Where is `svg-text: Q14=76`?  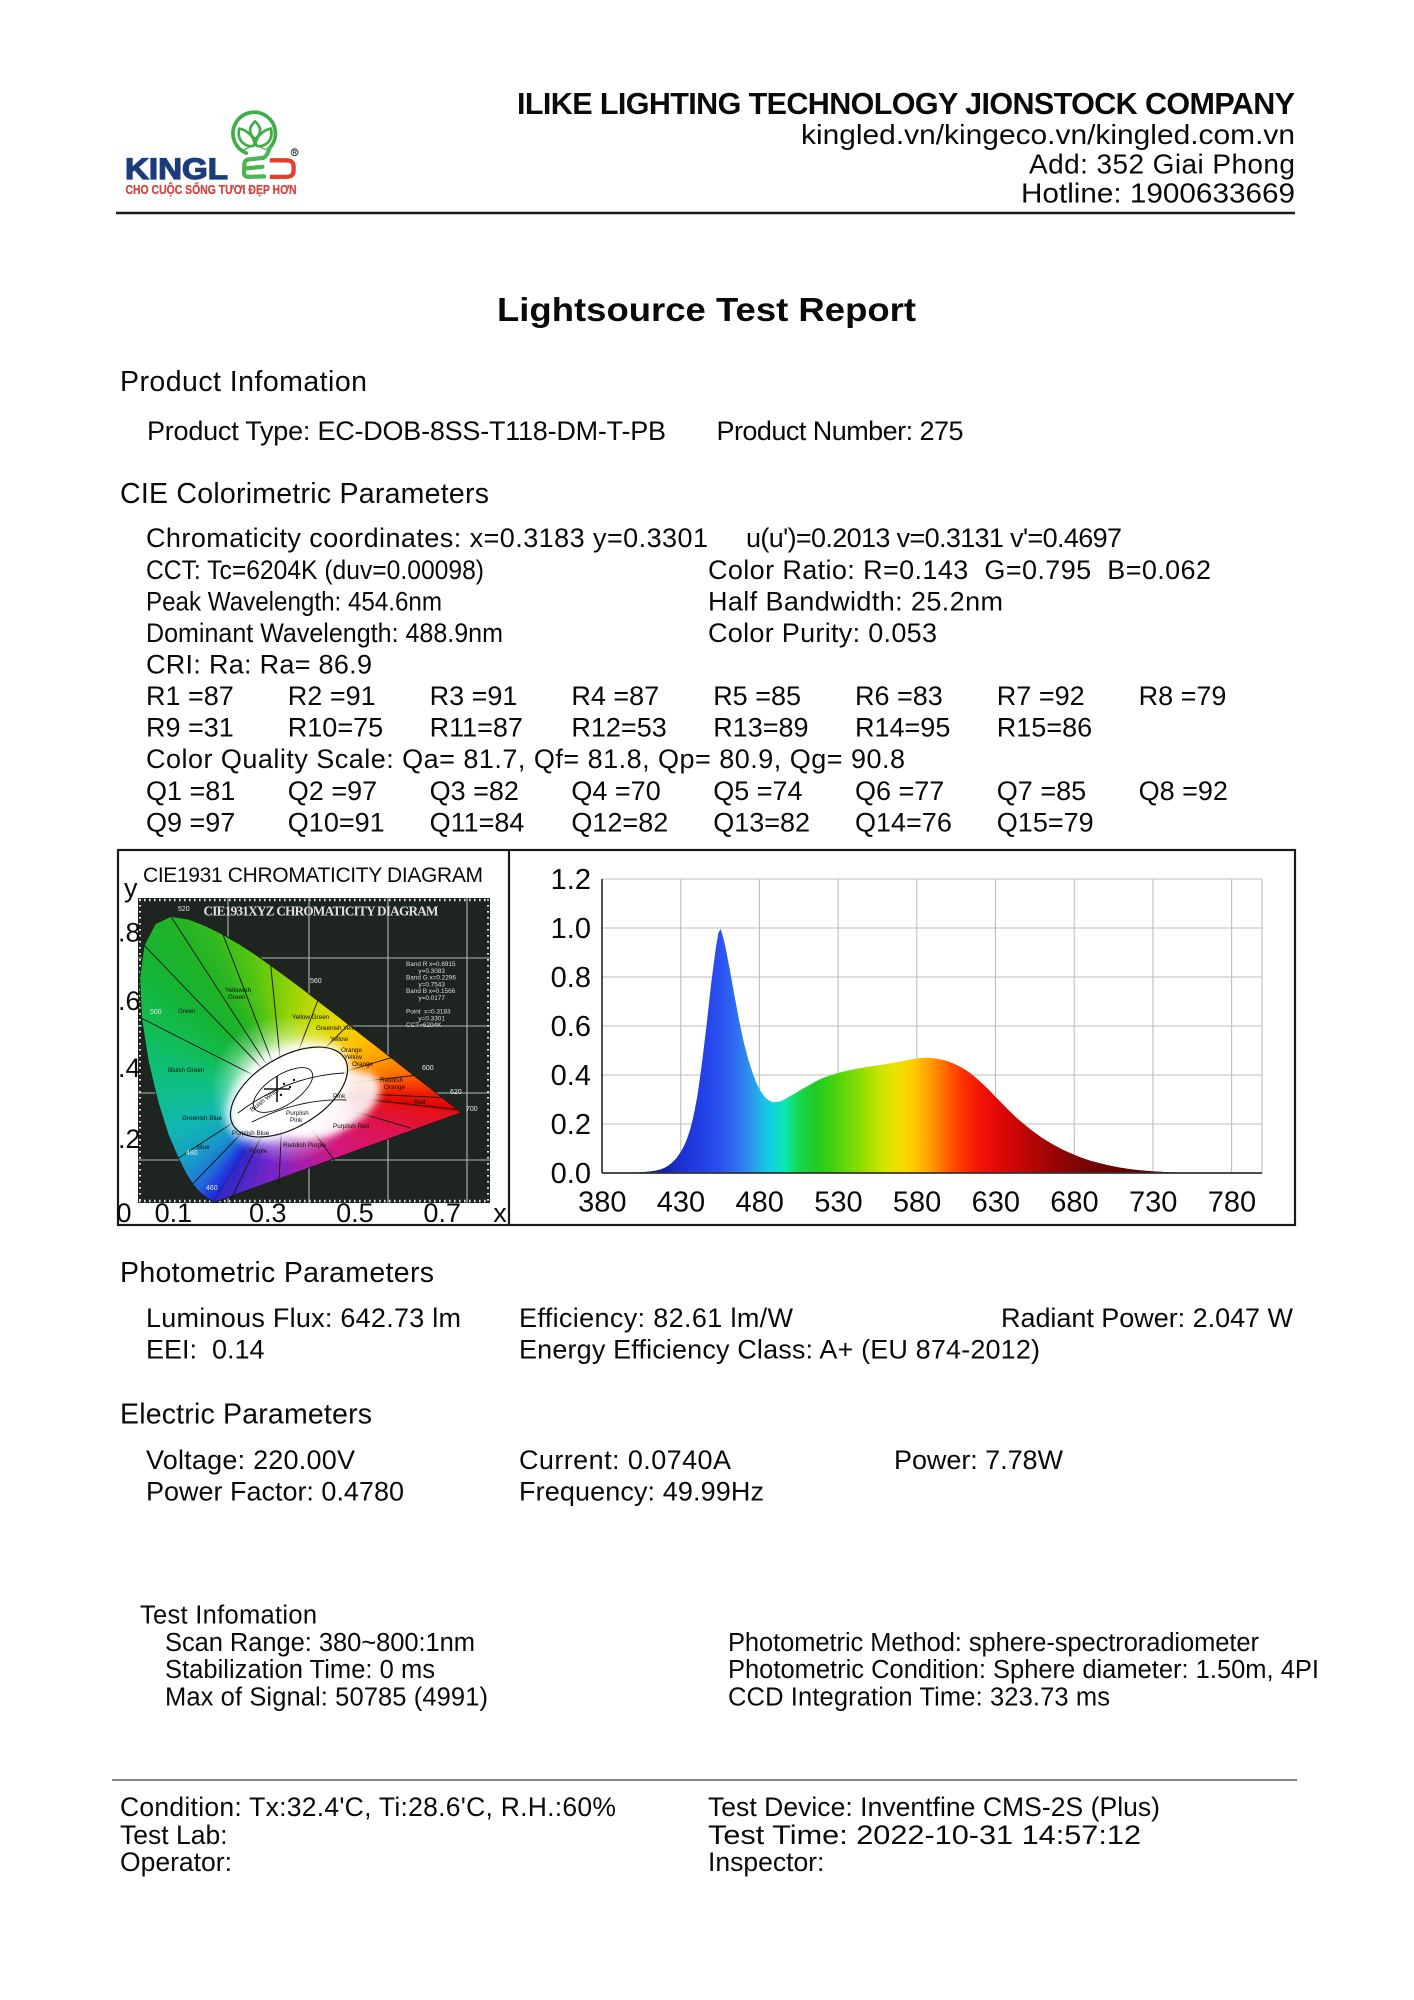 svg-text: Q14=76 is located at coordinates (903, 822).